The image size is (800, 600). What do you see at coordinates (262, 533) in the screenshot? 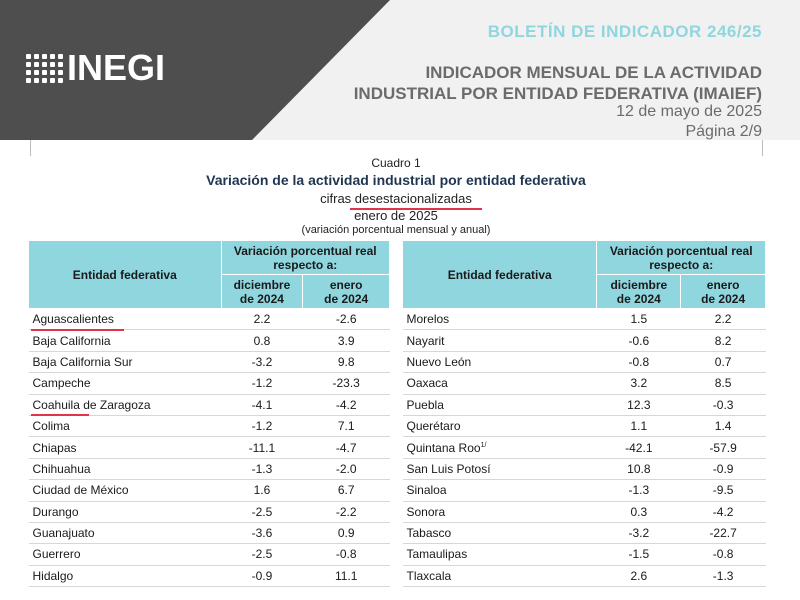
I see `dic-value-cell: -3.6` at bounding box center [262, 533].